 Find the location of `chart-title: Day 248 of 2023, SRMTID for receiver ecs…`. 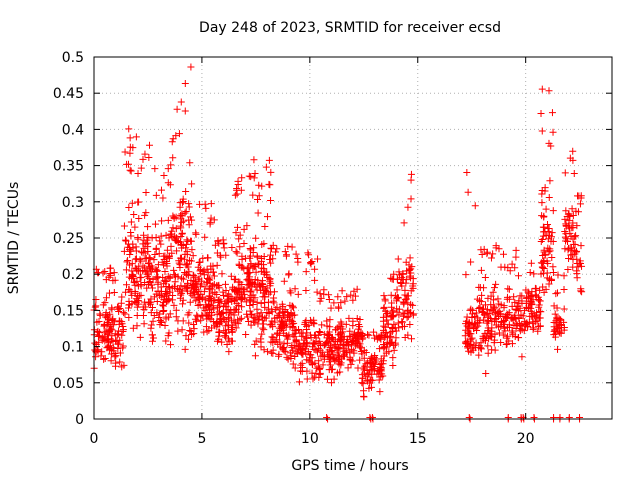

chart-title: Day 248 of 2023, SRMTID for receiver ecs… is located at coordinates (350, 28).